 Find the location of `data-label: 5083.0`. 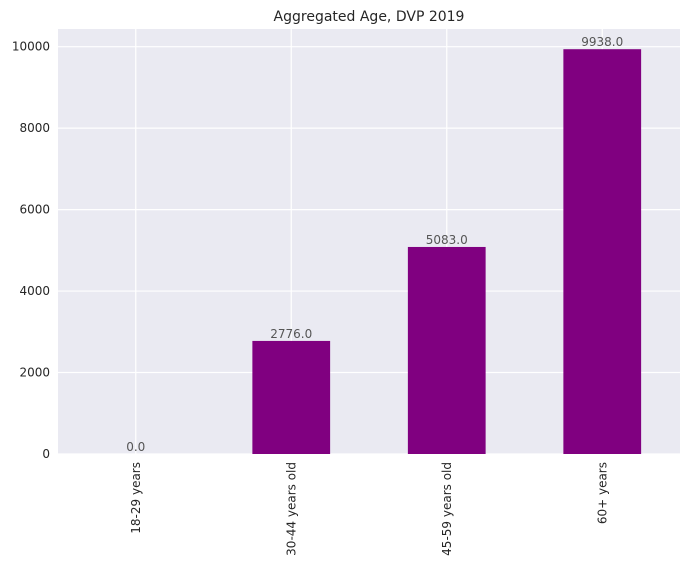

data-label: 5083.0 is located at coordinates (447, 240).